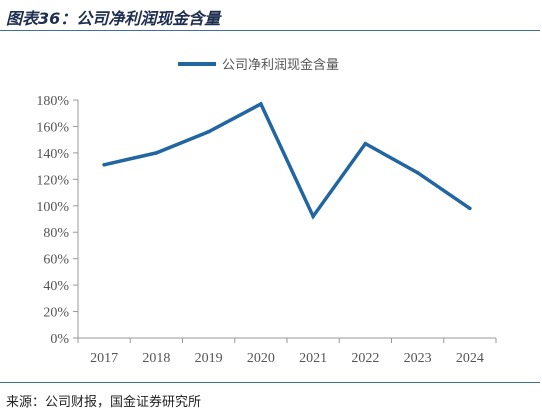  Describe the element at coordinates (59, 339) in the screenshot. I see `y-tick-label: 0%` at that location.